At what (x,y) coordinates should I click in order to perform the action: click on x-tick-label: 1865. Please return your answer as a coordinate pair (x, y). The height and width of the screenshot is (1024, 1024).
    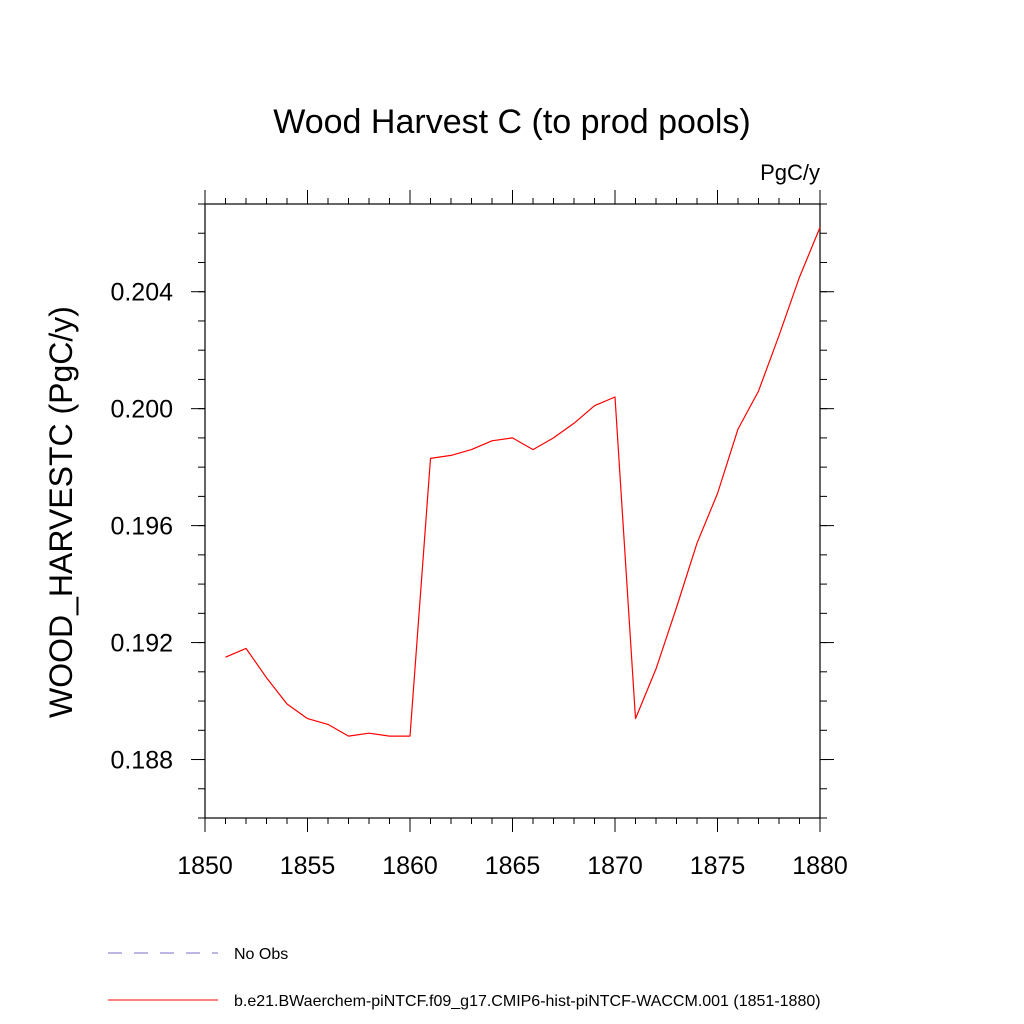
    Looking at the image, I should click on (513, 866).